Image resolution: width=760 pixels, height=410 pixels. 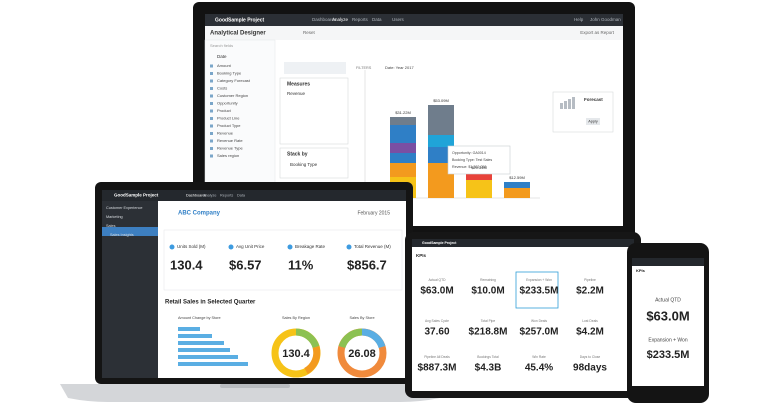 I want to click on kpi-label: Units Sold (M), so click(x=191, y=246).